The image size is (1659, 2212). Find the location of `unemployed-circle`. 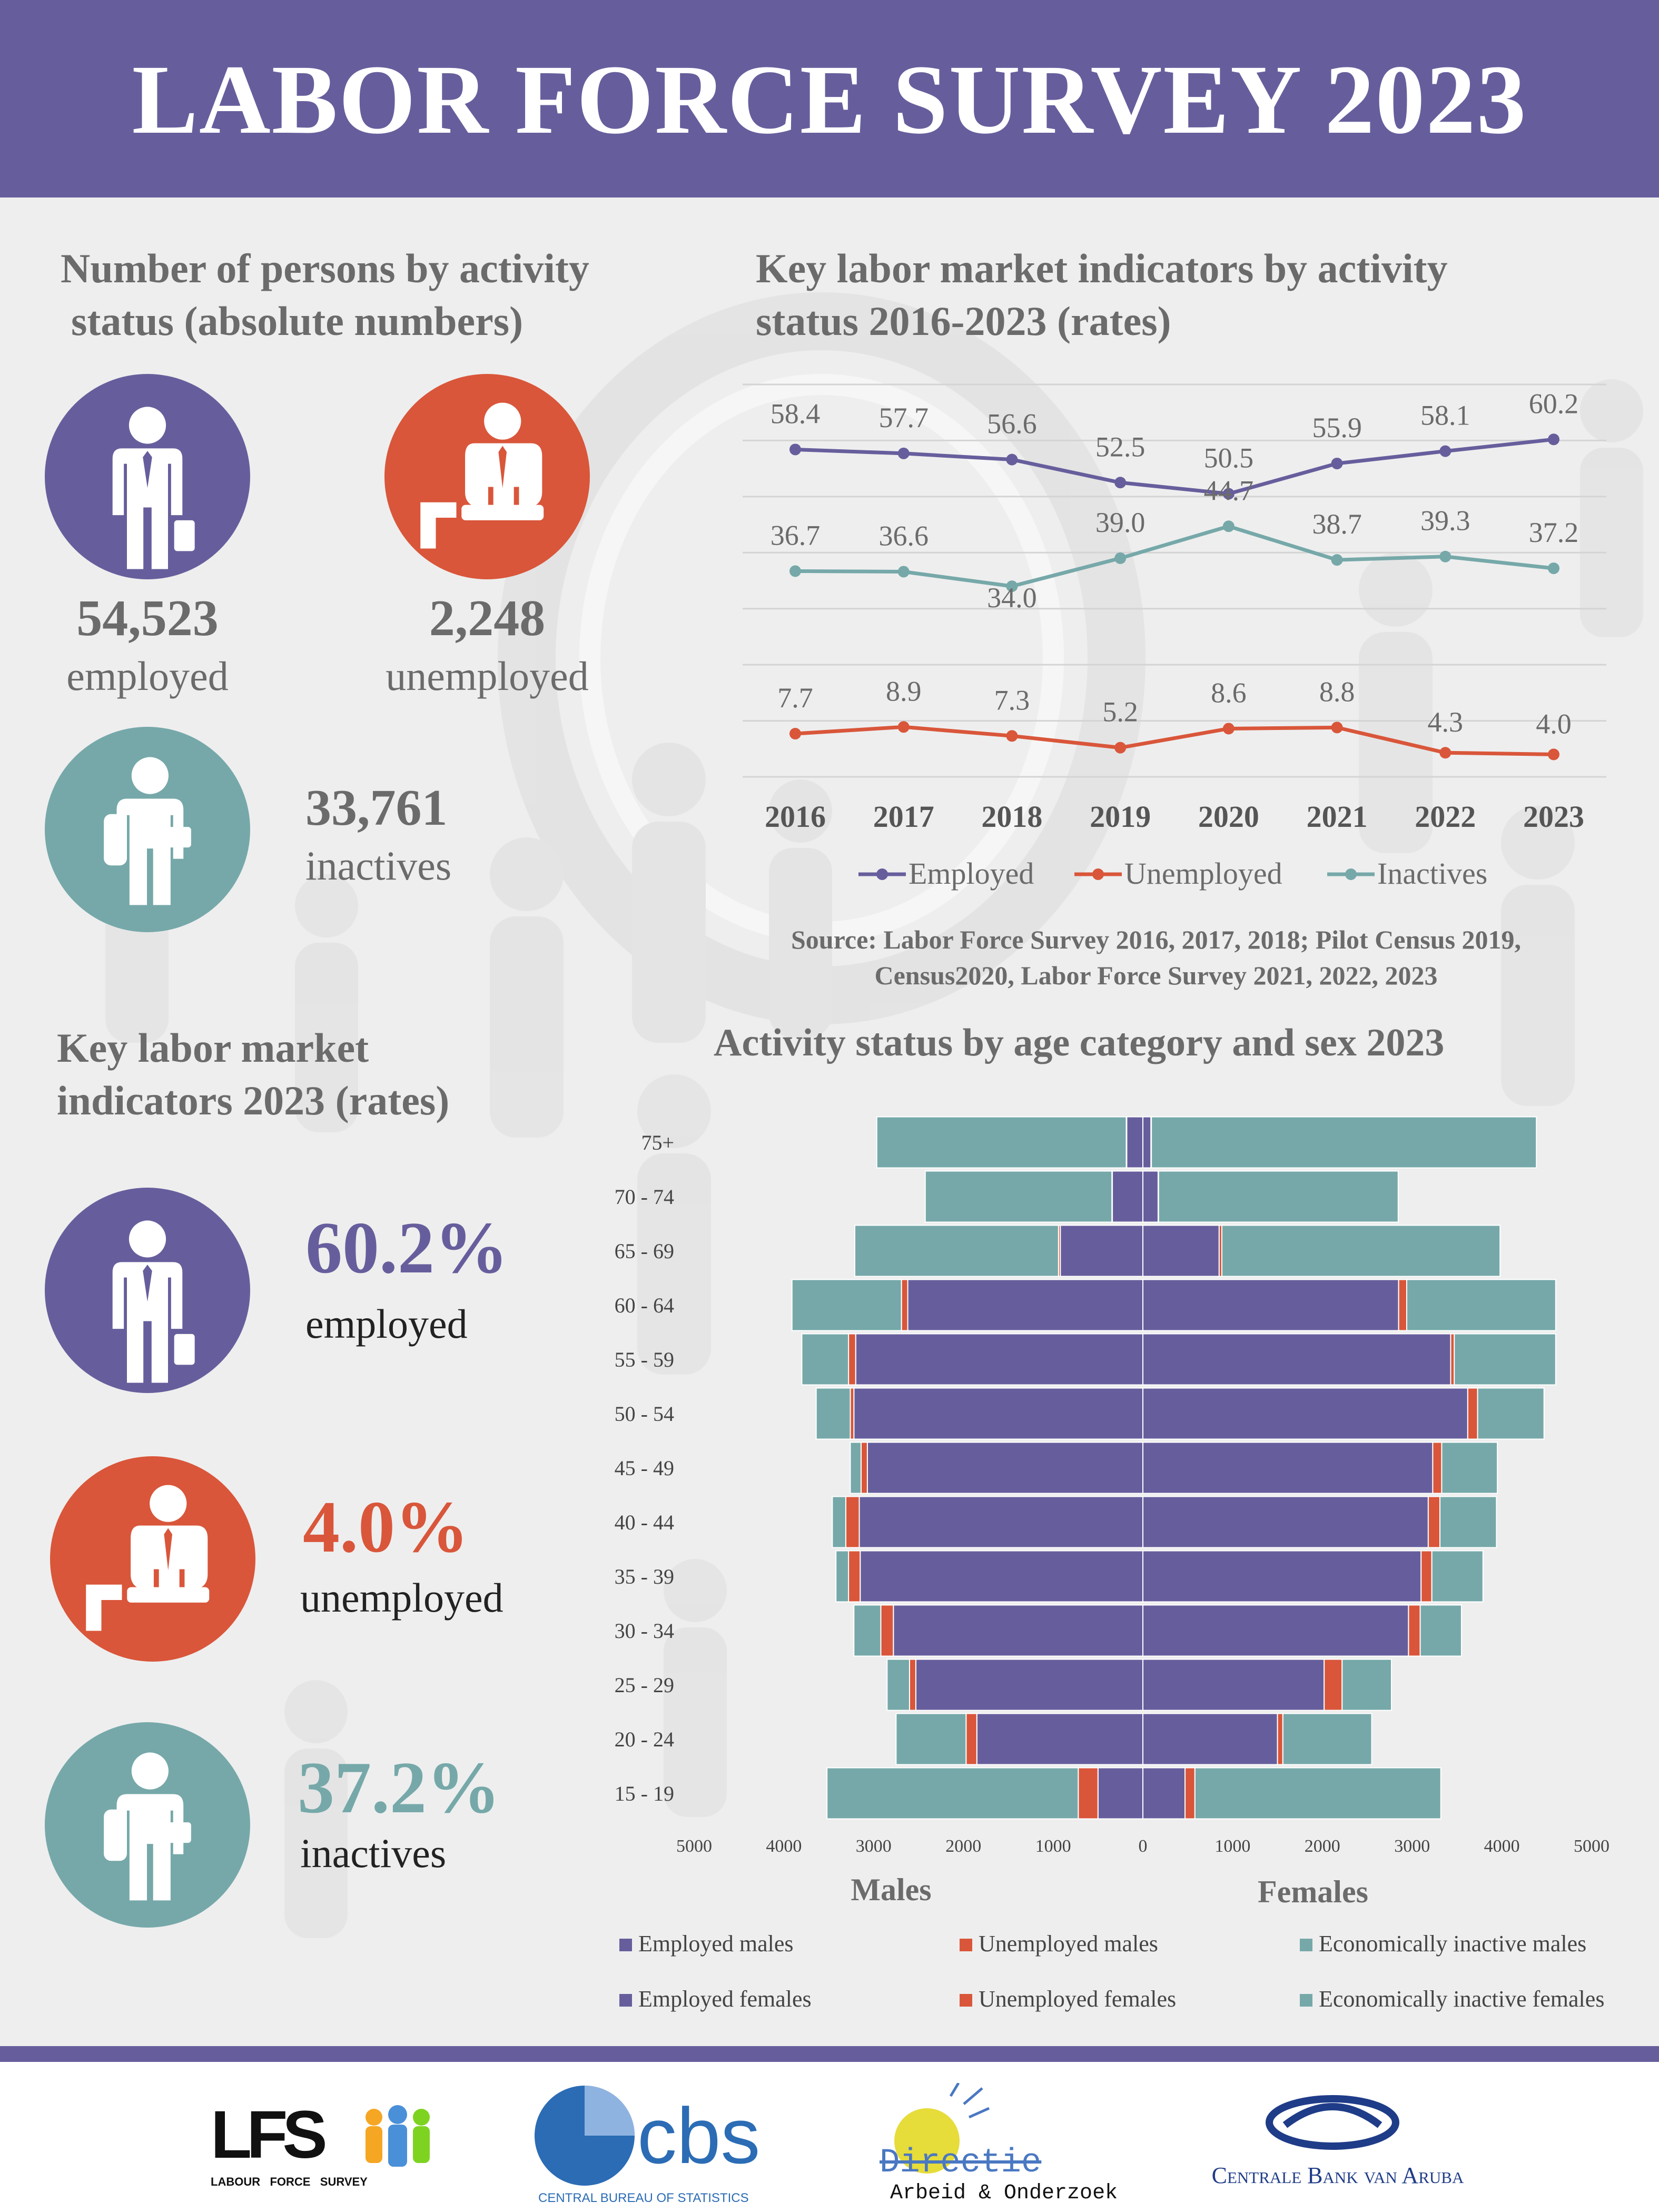

unemployed-circle is located at coordinates (487, 476).